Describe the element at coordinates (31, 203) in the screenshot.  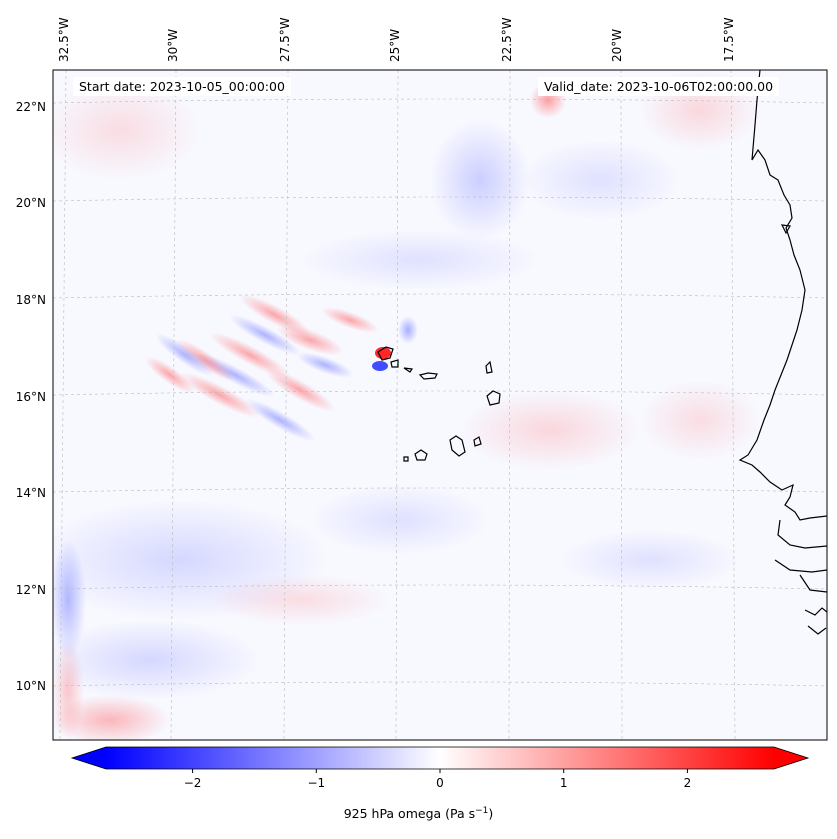
I see `lat-label: 20°N` at that location.